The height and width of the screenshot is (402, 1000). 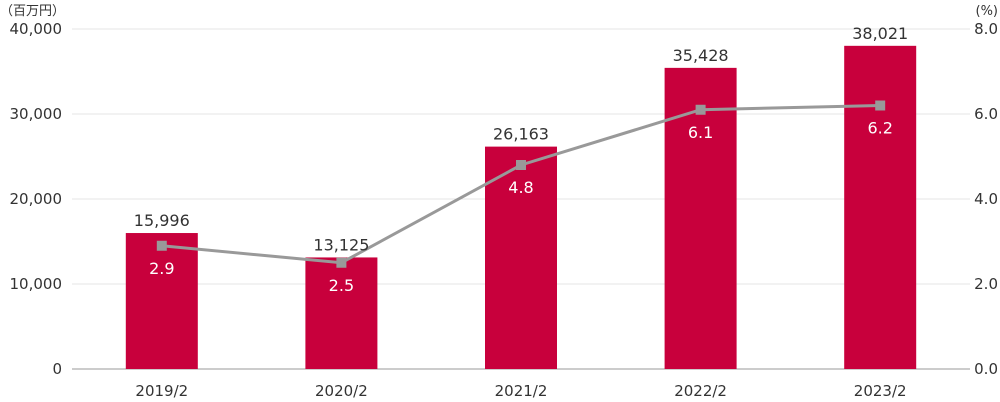 I want to click on left-tick-label: 0, so click(x=57, y=369).